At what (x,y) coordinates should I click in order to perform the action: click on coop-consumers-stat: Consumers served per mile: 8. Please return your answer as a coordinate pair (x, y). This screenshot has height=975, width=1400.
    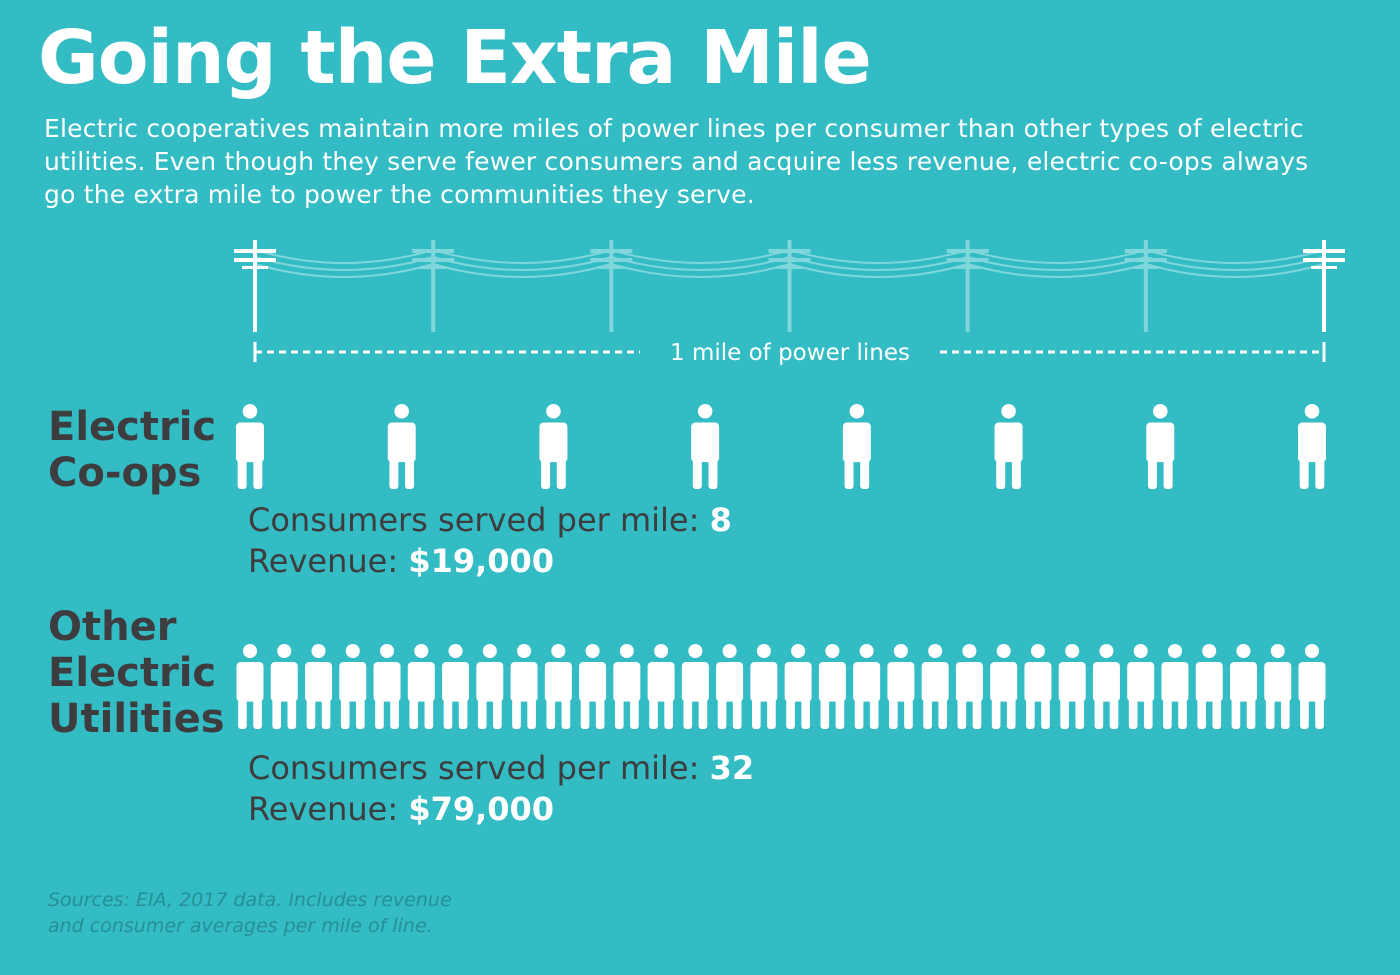
    Looking at the image, I should click on (490, 520).